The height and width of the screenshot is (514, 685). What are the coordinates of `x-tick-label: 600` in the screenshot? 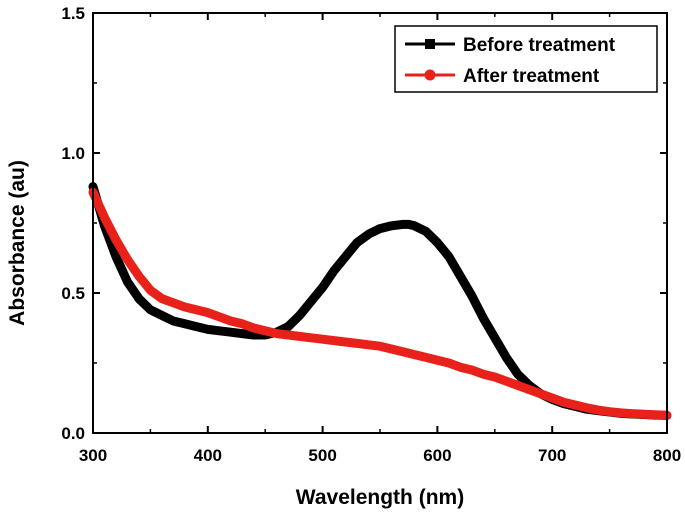 It's located at (437, 455).